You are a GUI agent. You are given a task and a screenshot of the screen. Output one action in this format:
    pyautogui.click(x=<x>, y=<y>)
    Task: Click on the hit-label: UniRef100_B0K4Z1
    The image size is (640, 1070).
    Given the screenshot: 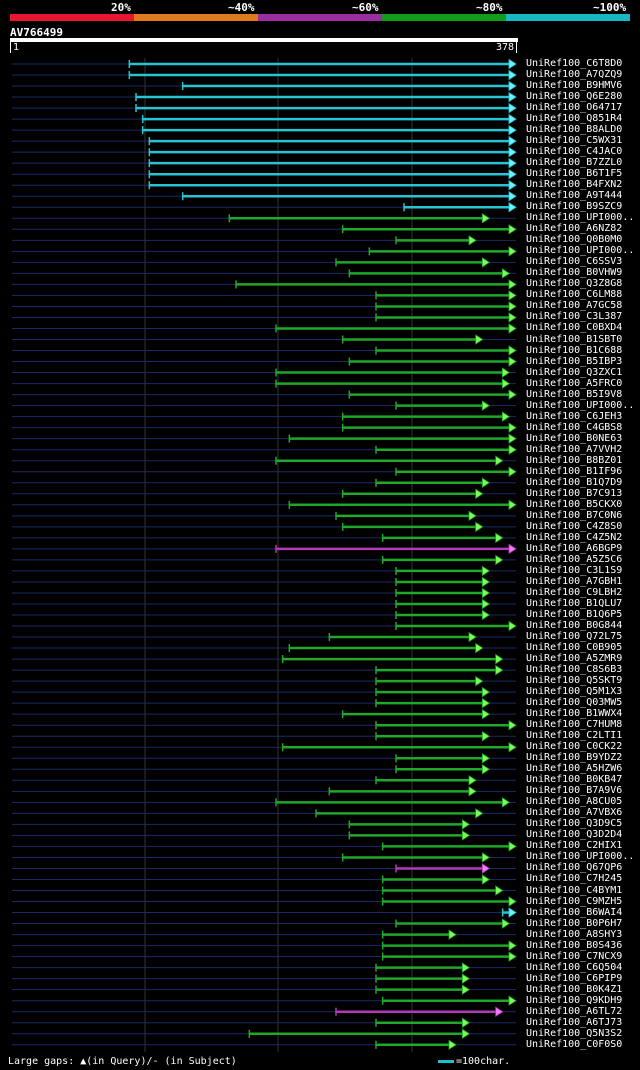 What is the action you would take?
    pyautogui.click(x=574, y=989)
    